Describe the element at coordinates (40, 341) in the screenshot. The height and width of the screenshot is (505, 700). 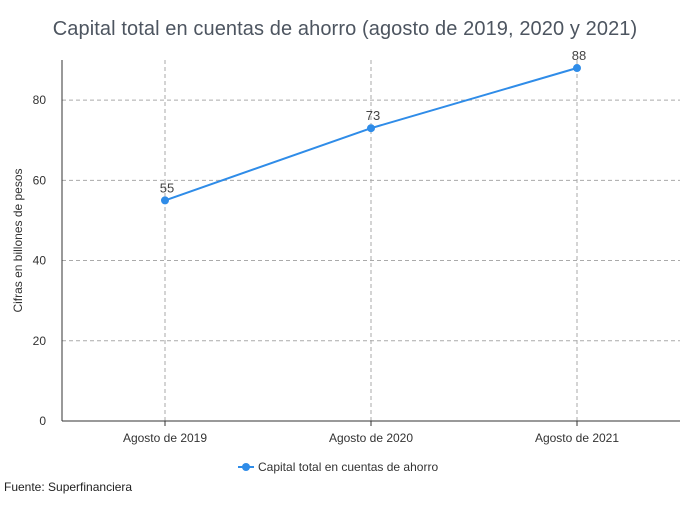
I see `y-tick-label: 20` at that location.